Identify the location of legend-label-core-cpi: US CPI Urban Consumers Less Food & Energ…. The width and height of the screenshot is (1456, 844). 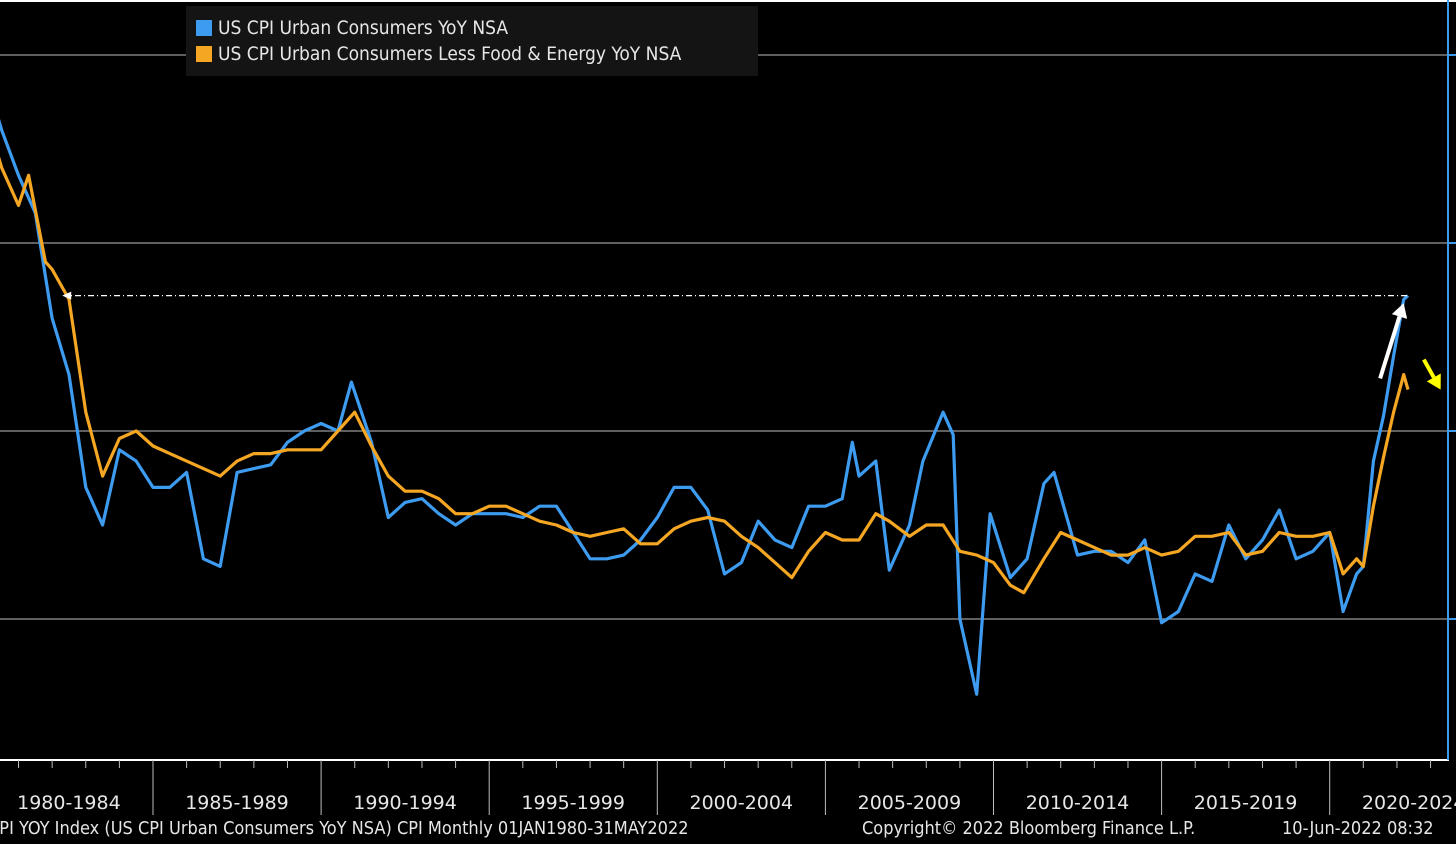
(450, 54).